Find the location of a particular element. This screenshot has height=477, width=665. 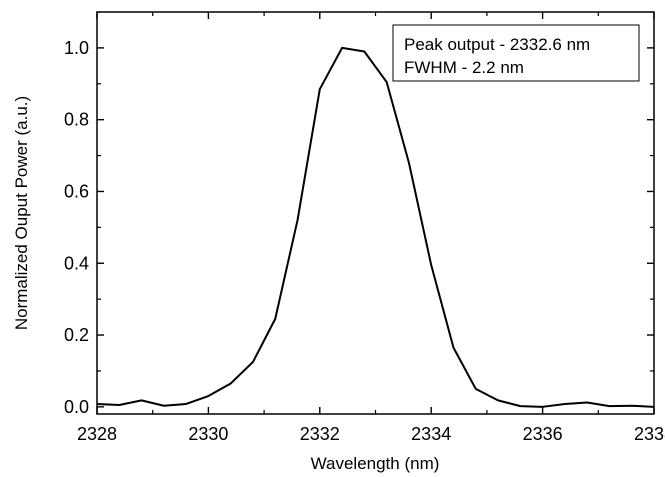

y-tick-label: 0.2 is located at coordinates (76, 335).